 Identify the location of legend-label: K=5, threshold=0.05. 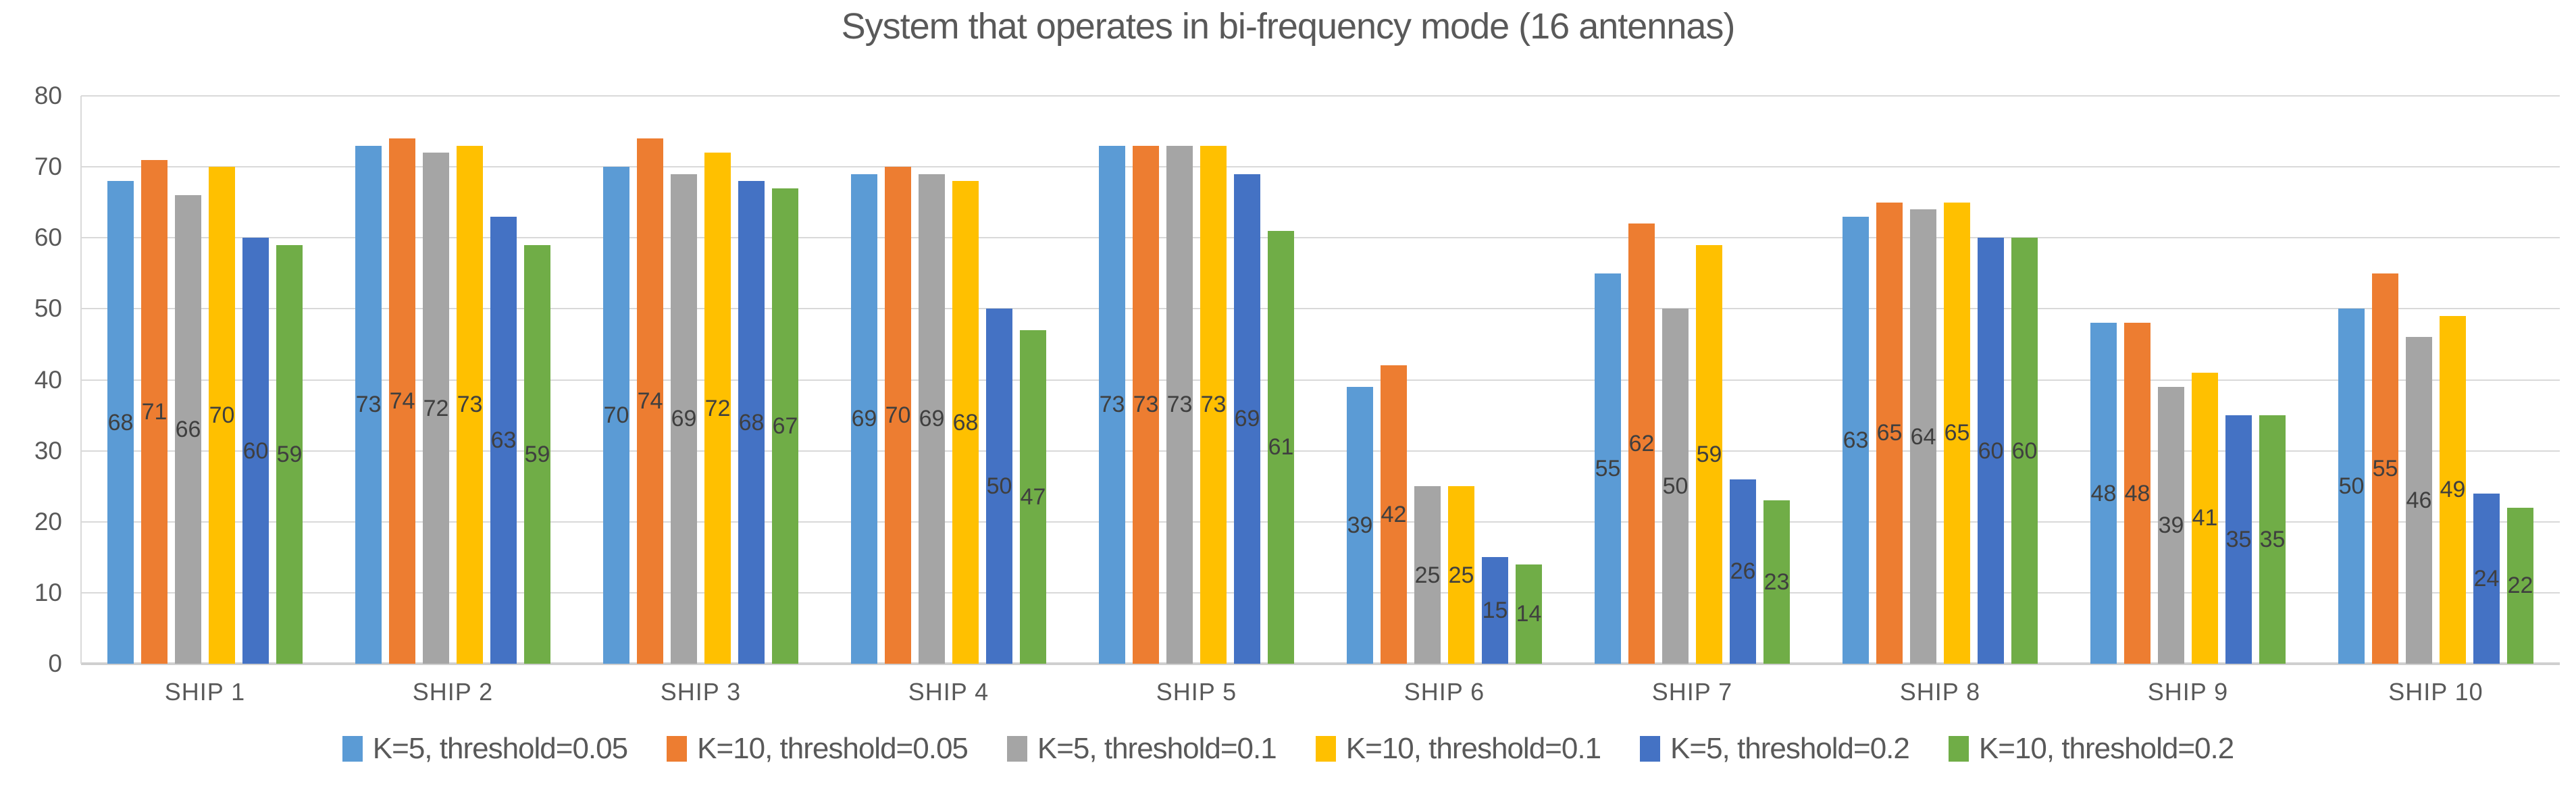
(500, 748).